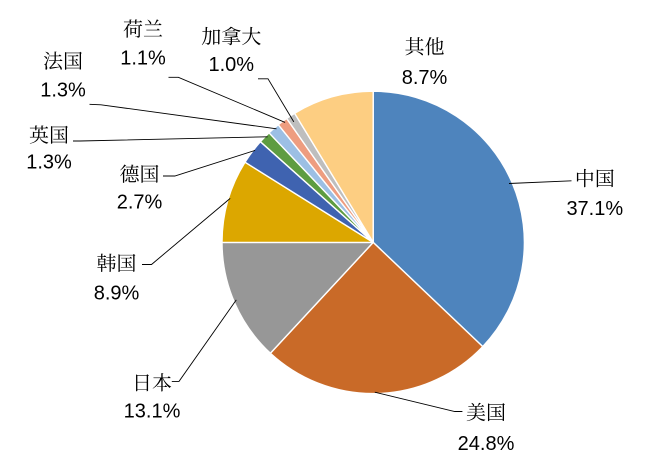 This screenshot has width=647, height=458. What do you see at coordinates (143, 58) in the screenshot?
I see `svg-text: 1.1%` at bounding box center [143, 58].